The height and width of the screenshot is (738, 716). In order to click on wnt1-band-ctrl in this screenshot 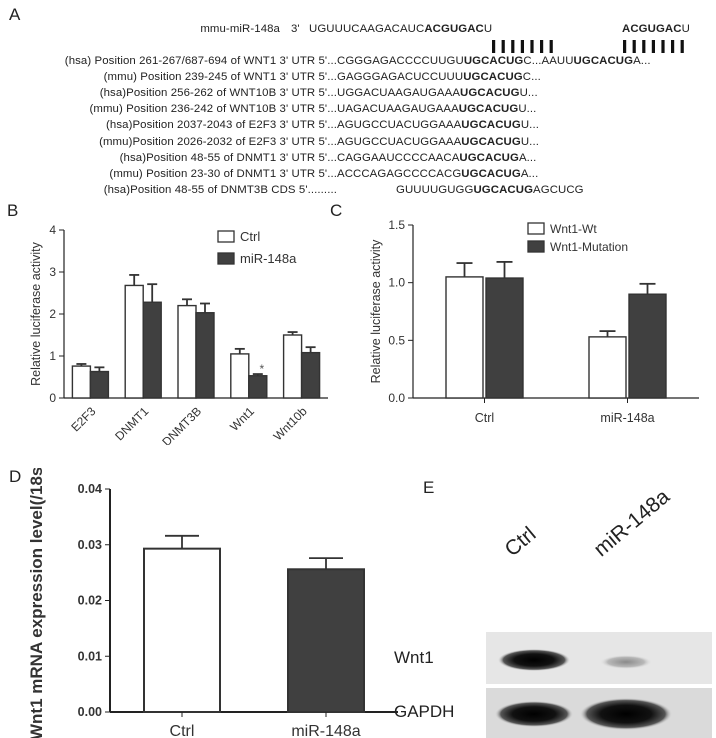, I will do `click(534, 660)`.